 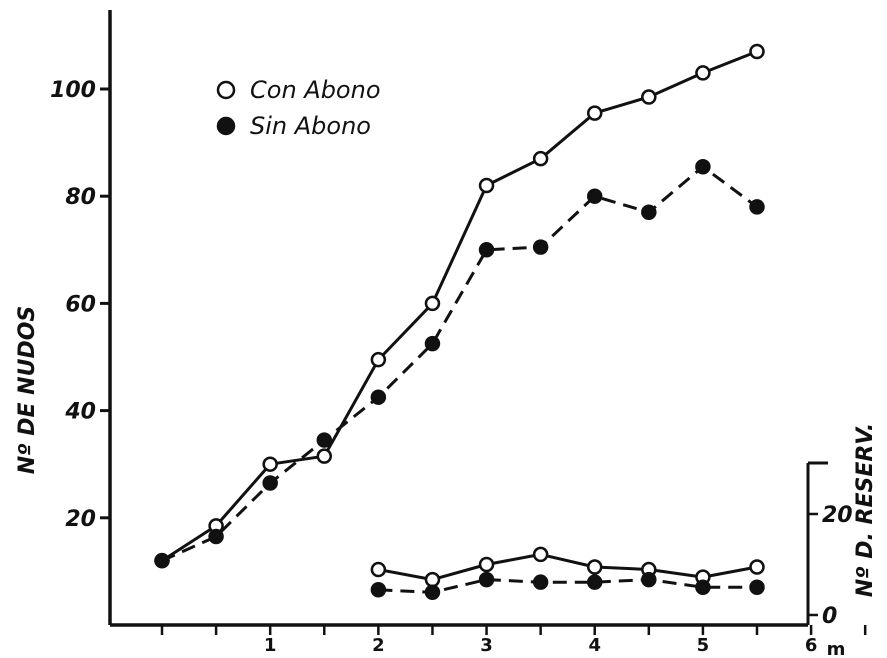 I want to click on y-axis-title: Nº DE NUDOS, so click(x=27, y=390).